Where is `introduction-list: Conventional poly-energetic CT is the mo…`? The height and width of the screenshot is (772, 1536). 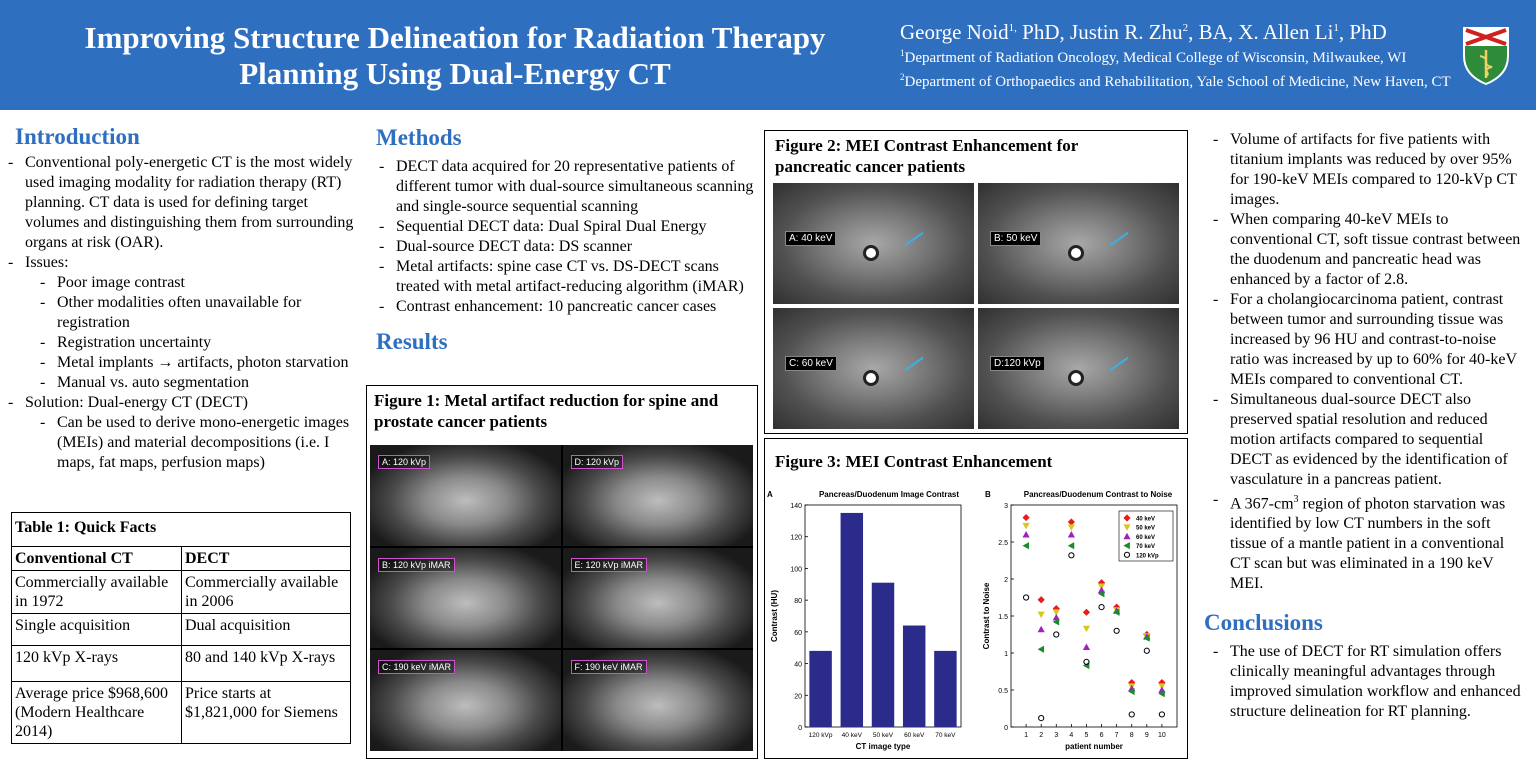
introduction-list: Conventional poly-energetic CT is the mo… is located at coordinates (186, 313).